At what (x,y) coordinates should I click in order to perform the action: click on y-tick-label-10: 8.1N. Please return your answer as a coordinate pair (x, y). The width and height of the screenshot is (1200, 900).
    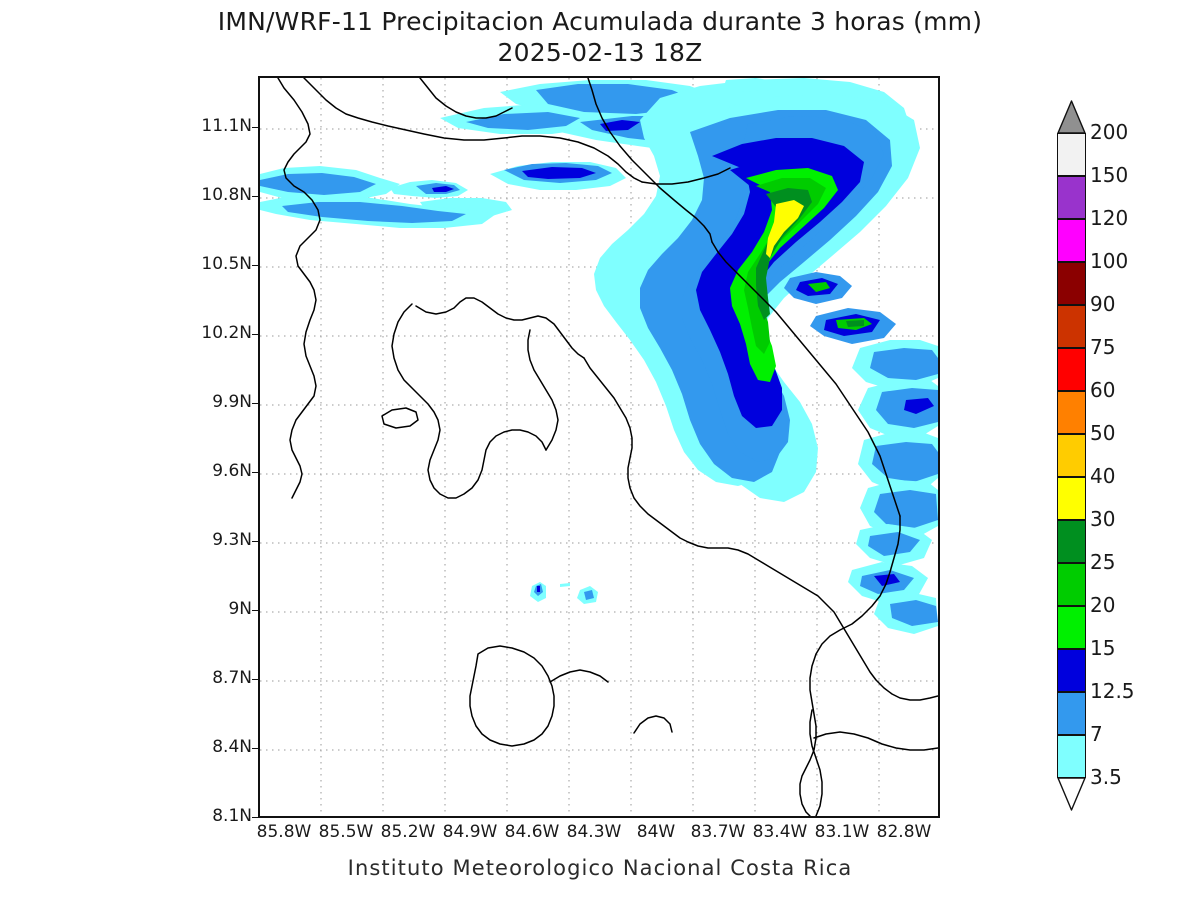
    Looking at the image, I should click on (232, 816).